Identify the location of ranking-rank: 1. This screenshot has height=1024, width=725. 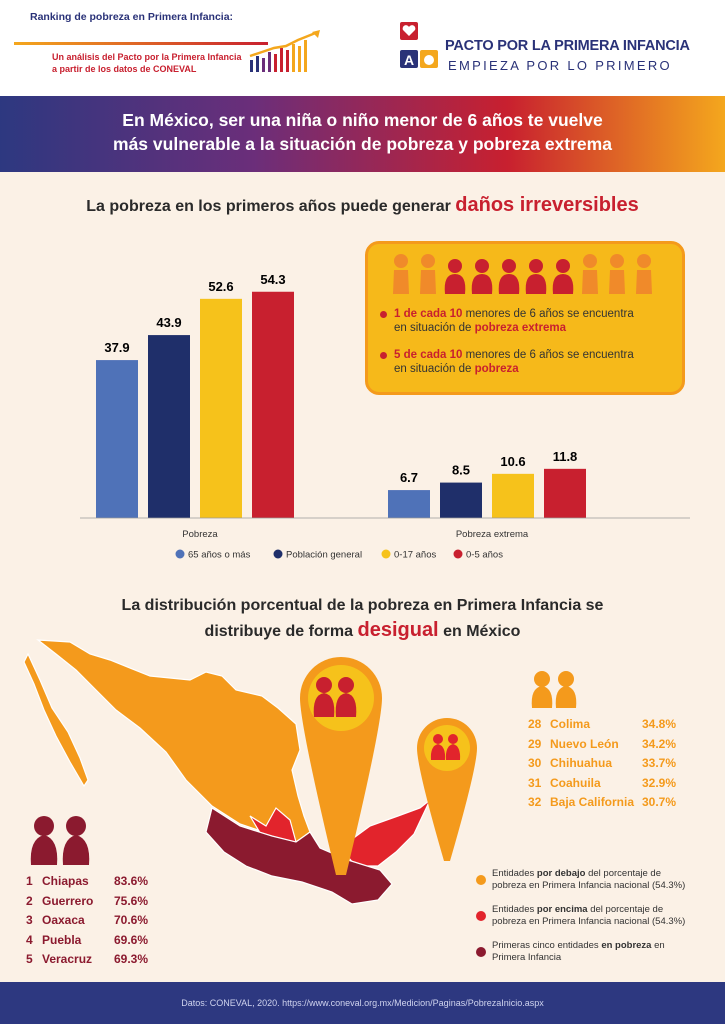
(29, 881).